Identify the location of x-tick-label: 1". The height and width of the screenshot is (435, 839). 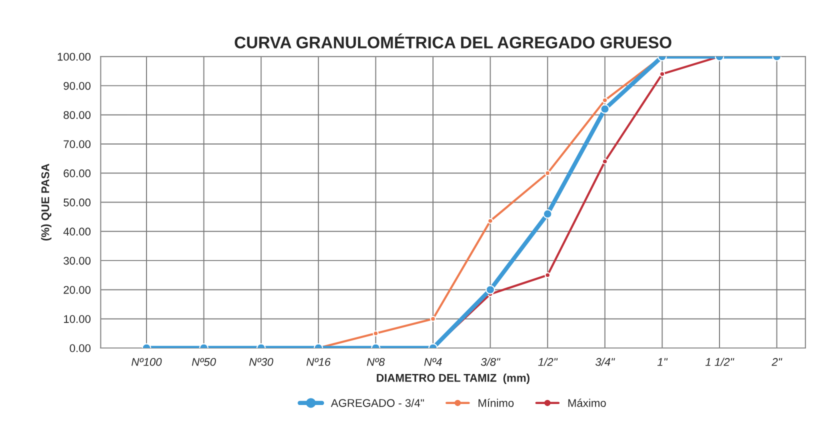
(662, 362).